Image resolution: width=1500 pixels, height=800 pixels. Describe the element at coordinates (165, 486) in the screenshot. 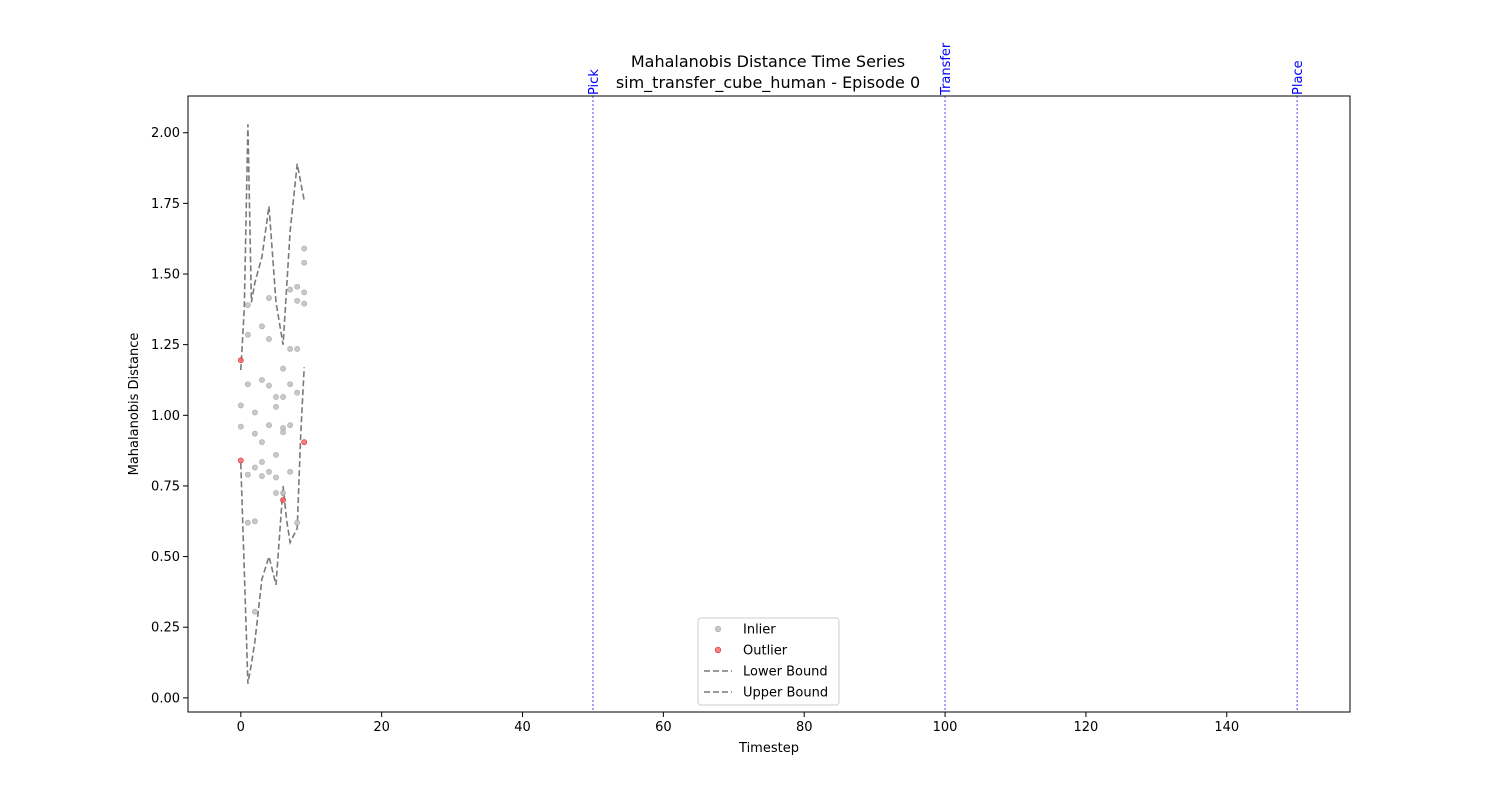

I see `y-tick-label: 0.75` at that location.